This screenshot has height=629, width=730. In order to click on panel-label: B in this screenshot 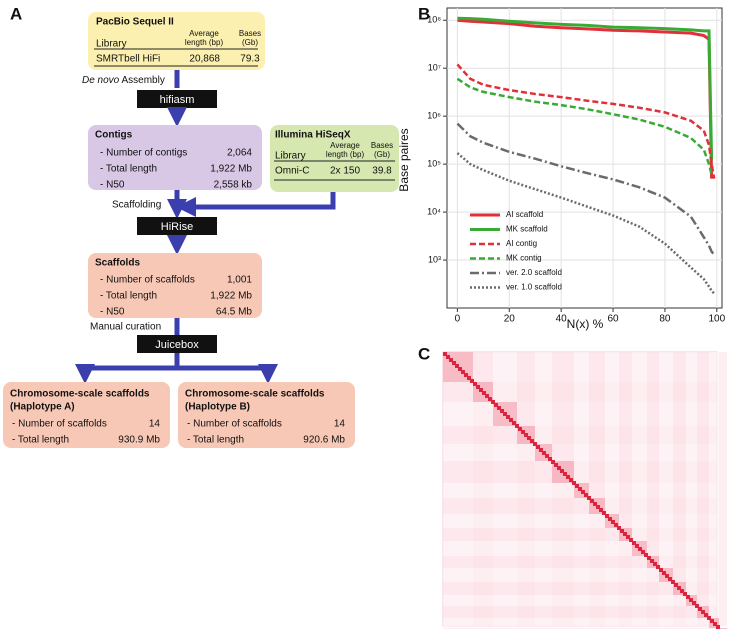, I will do `click(424, 13)`.